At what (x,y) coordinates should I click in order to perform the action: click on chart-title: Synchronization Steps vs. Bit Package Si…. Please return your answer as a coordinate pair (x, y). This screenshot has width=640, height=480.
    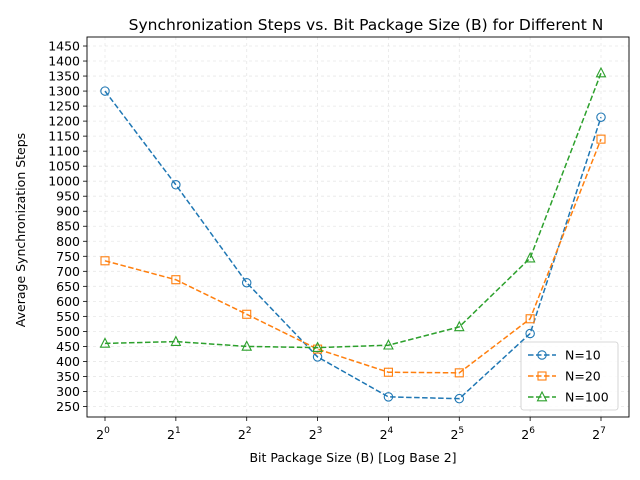
    Looking at the image, I should click on (366, 25).